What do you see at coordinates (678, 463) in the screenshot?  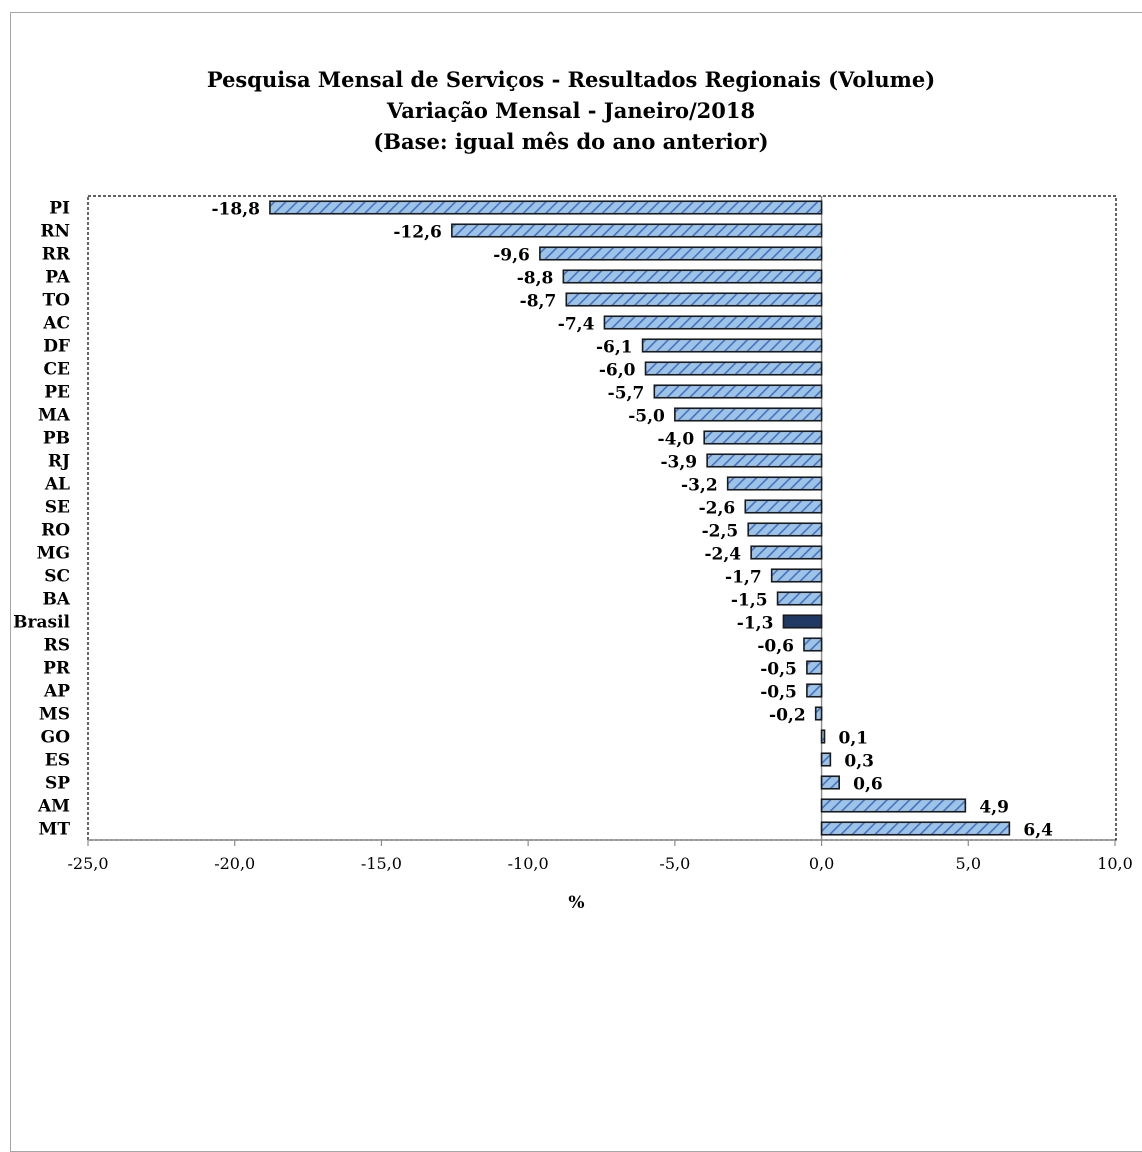 I see `data-label: -3,9` at bounding box center [678, 463].